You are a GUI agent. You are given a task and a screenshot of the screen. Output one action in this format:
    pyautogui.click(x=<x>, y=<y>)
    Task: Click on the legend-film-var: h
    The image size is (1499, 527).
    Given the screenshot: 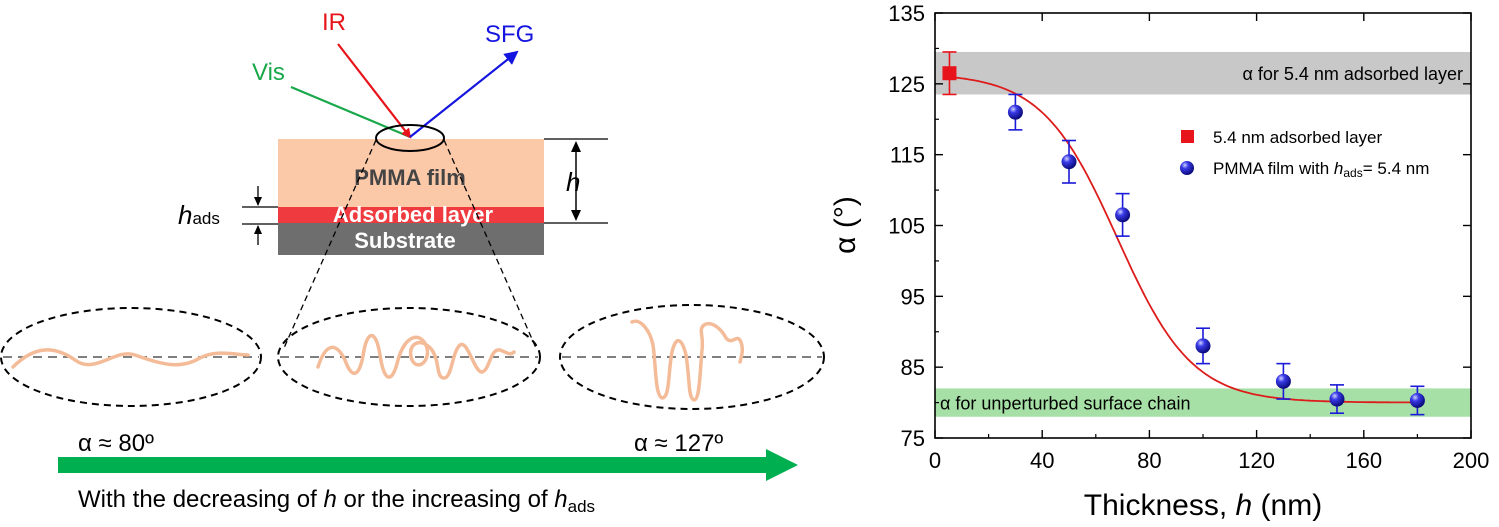 What is the action you would take?
    pyautogui.click(x=1338, y=168)
    